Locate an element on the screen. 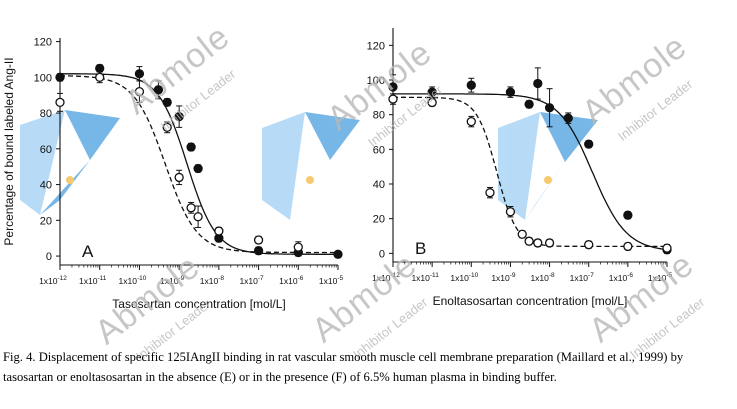  fit-curve-solid is located at coordinates (530, 172).